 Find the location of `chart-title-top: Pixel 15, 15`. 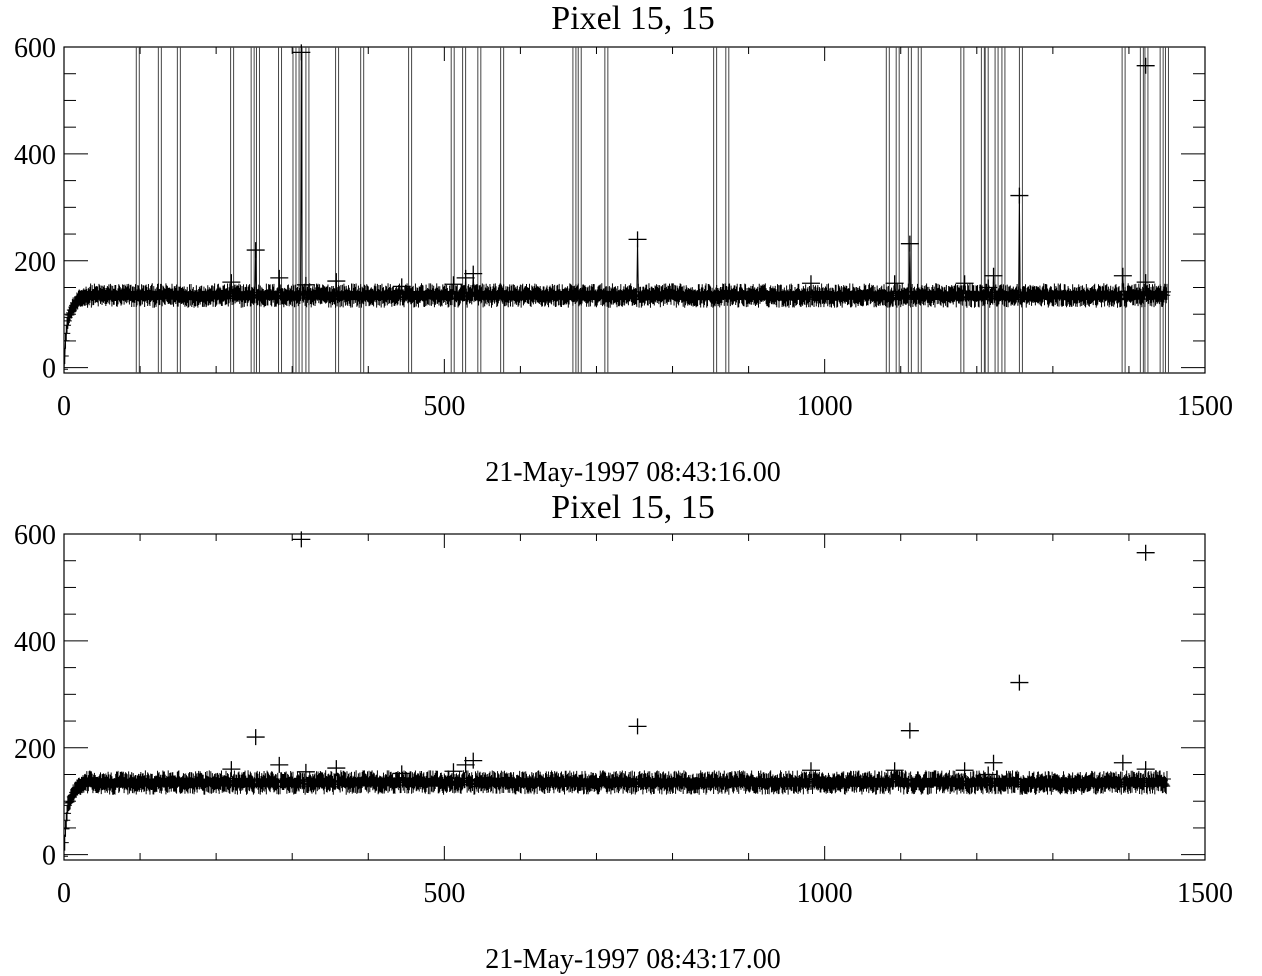

chart-title-top: Pixel 15, 15 is located at coordinates (632, 18).